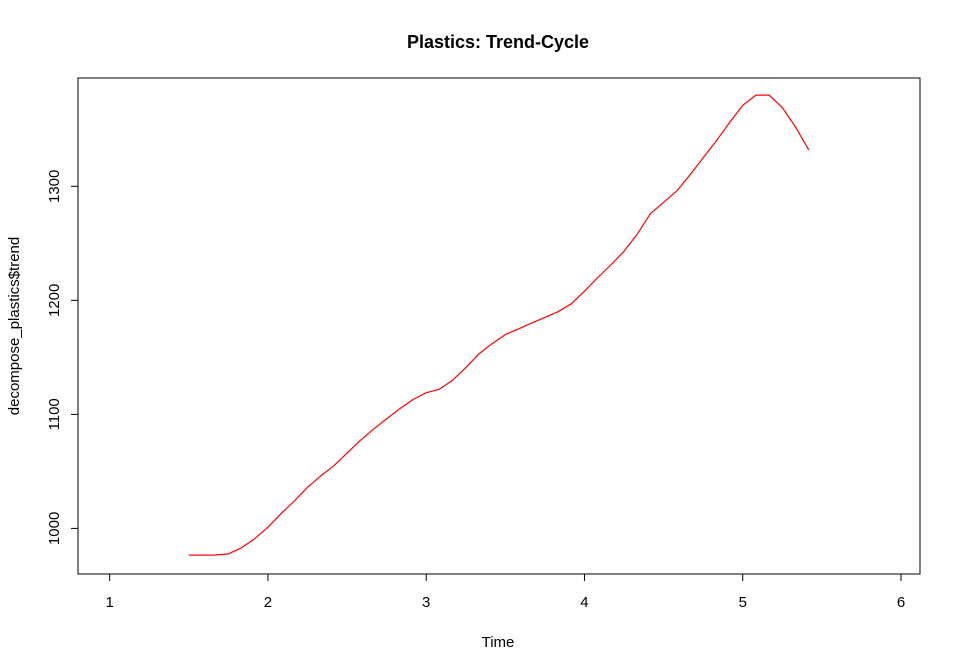 The image size is (960, 672). I want to click on x-tick-label: 5, so click(743, 602).